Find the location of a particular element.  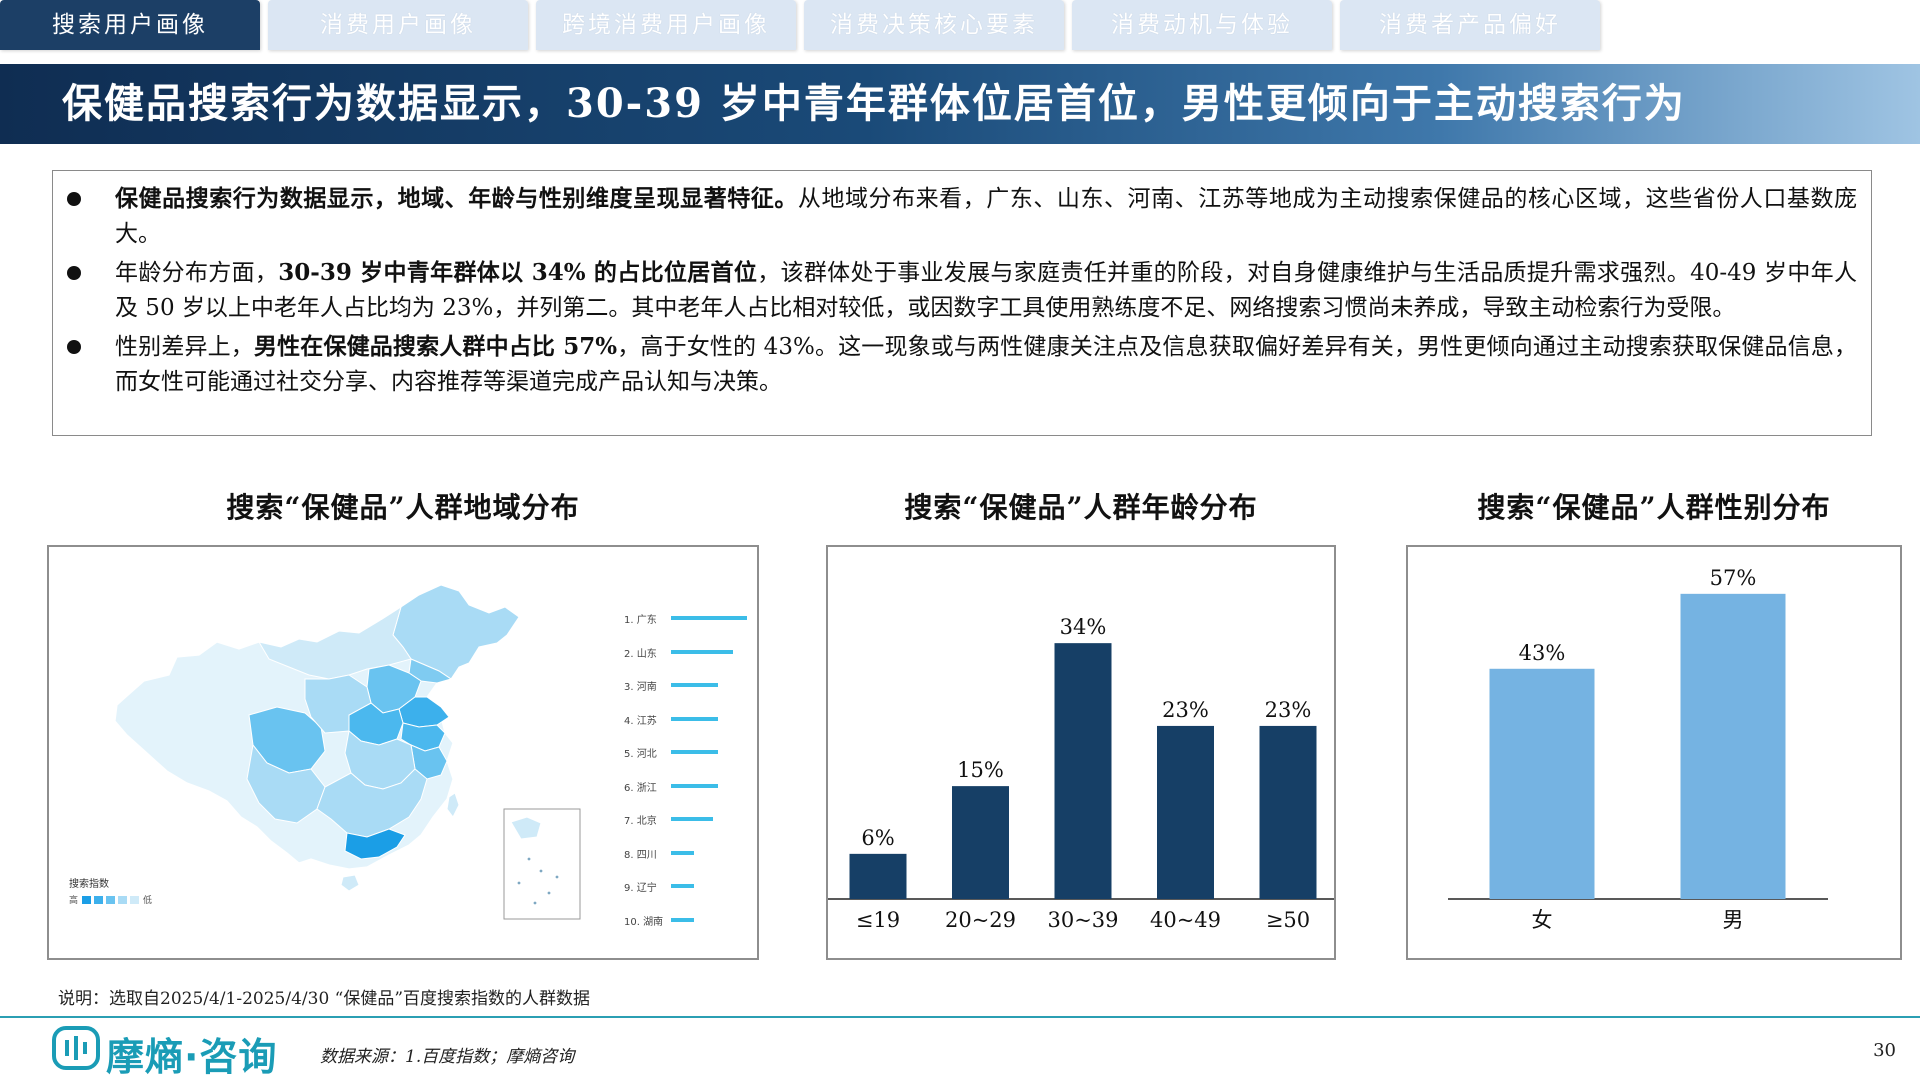

brand-logo-text: 摩熵·咨询 is located at coordinates (192, 1057).